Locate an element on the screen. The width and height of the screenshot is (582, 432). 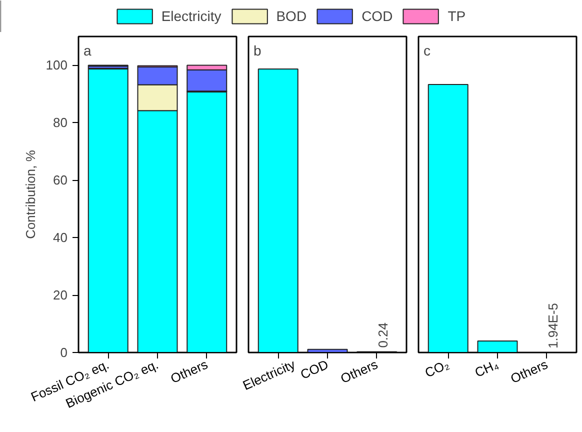
data-label: 1.94E-5 is located at coordinates (552, 325).